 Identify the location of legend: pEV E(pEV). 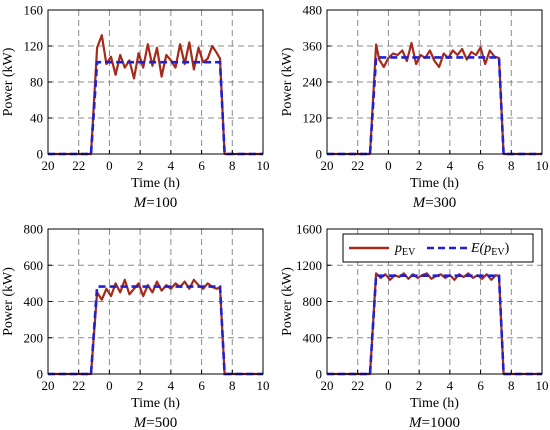
(438, 248).